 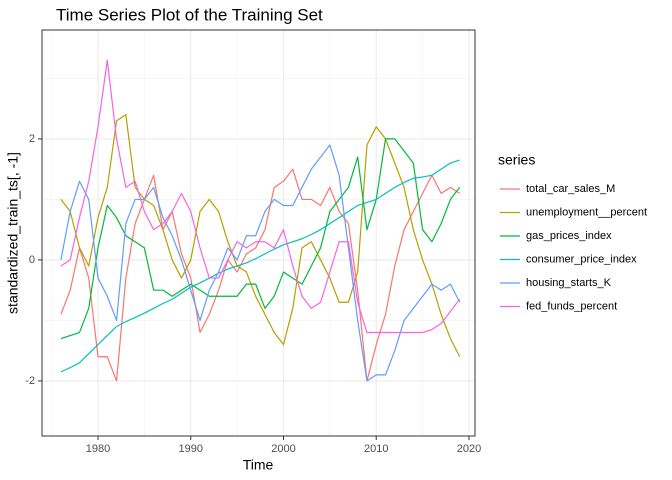 I want to click on chart-title: Time Series Plot of the Training Set, so click(x=189, y=14).